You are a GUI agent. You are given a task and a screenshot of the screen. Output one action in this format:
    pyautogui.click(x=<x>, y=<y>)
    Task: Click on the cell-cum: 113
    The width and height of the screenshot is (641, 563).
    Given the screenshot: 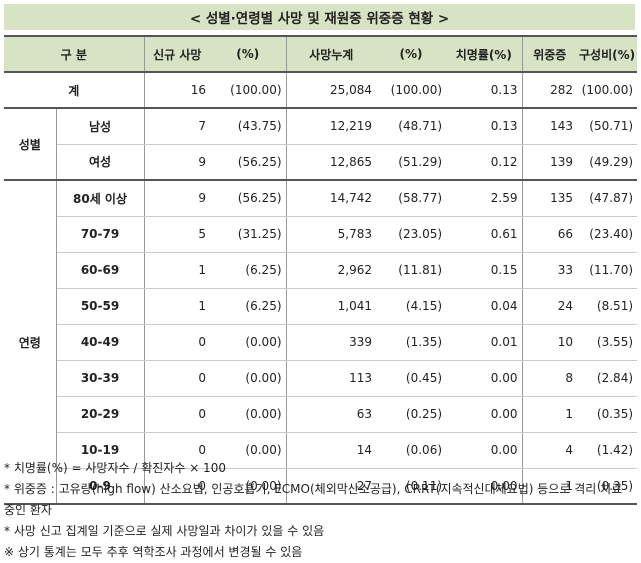 What is the action you would take?
    pyautogui.click(x=331, y=378)
    